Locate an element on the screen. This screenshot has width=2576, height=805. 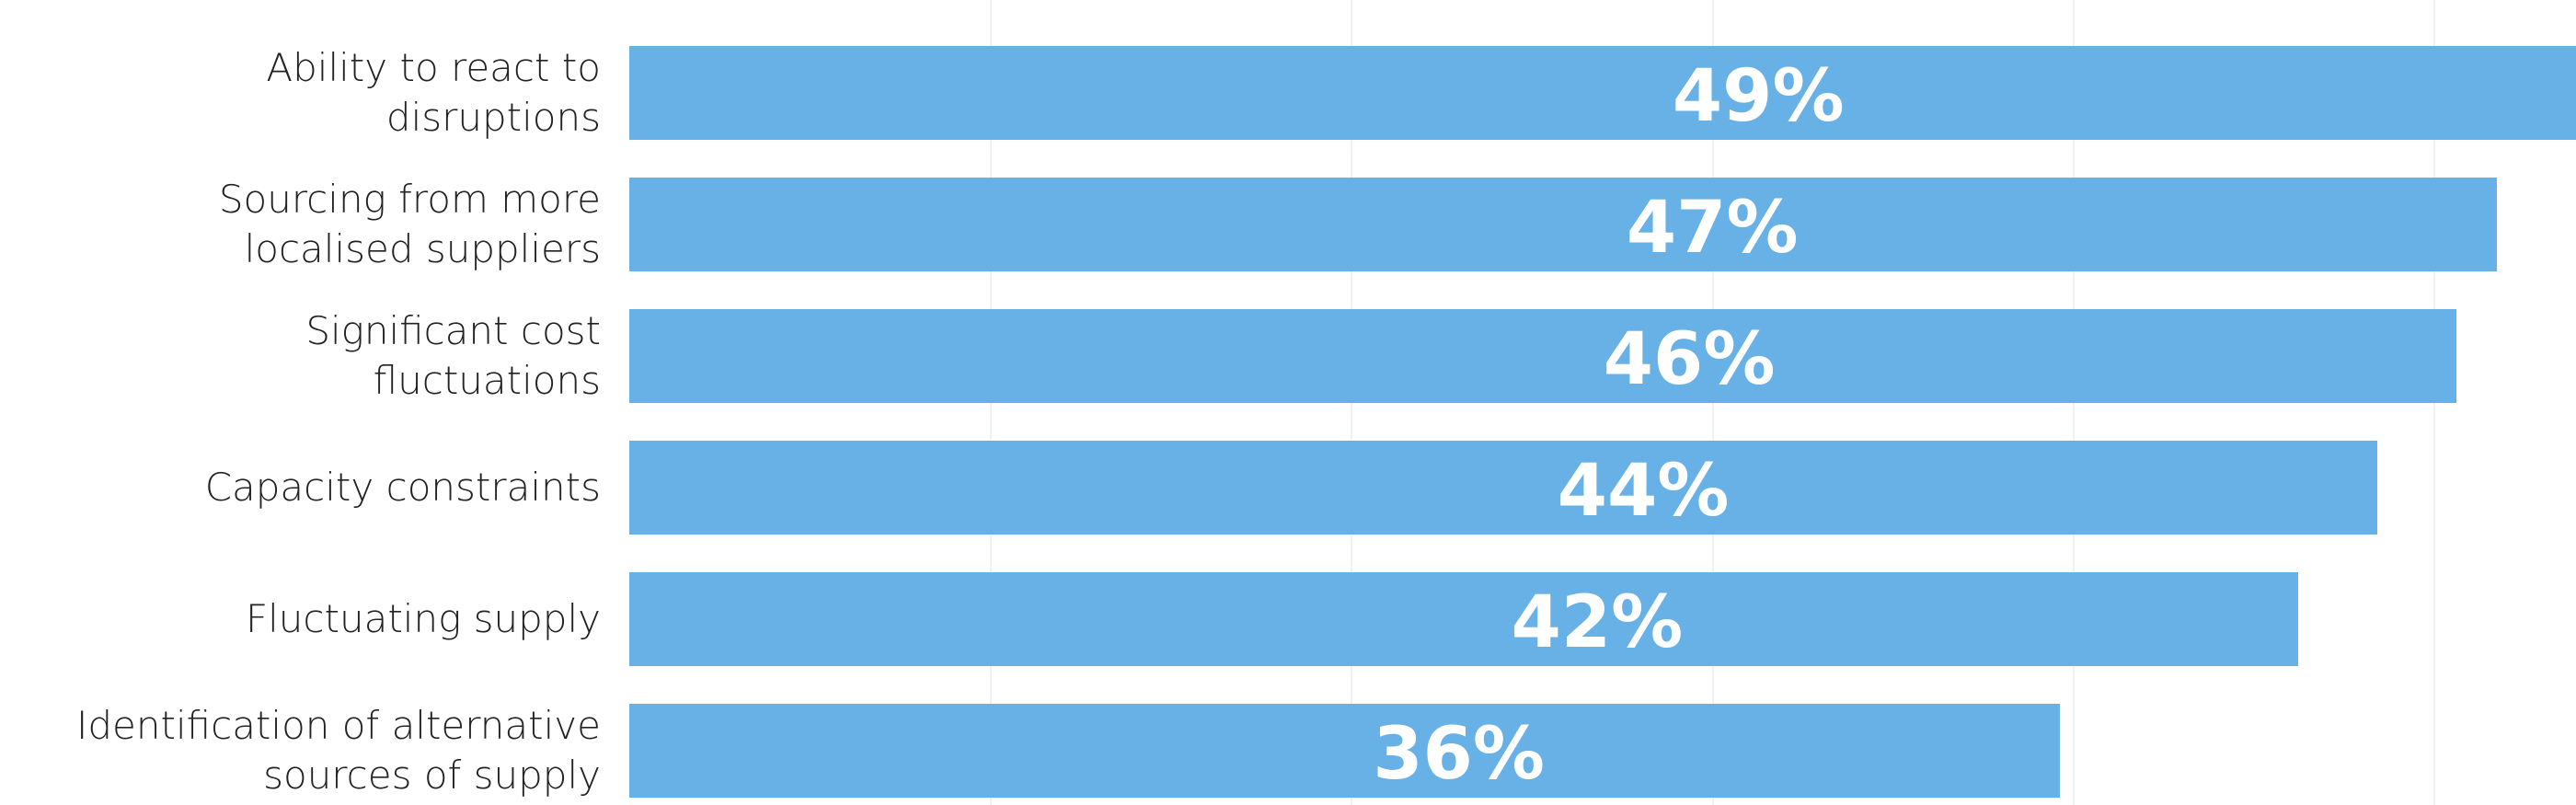
value-label: 49% is located at coordinates (1758, 96).